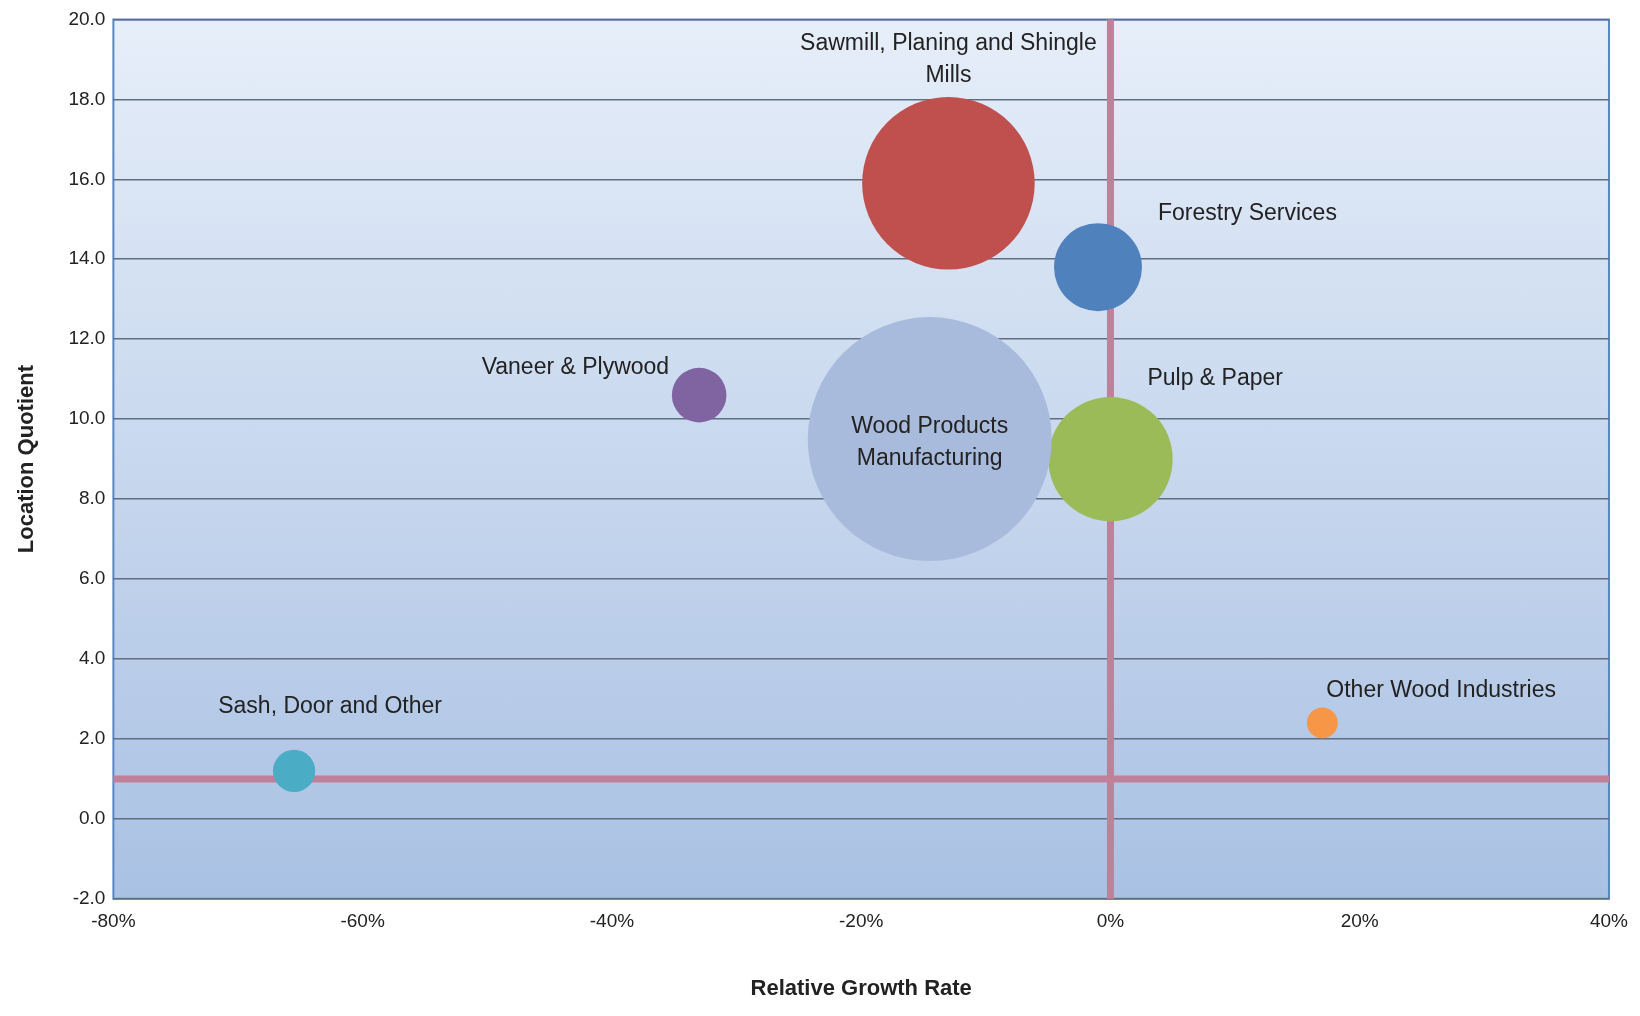 Image resolution: width=1640 pixels, height=1016 pixels. What do you see at coordinates (92, 738) in the screenshot?
I see `y-tick-label: 2.0` at bounding box center [92, 738].